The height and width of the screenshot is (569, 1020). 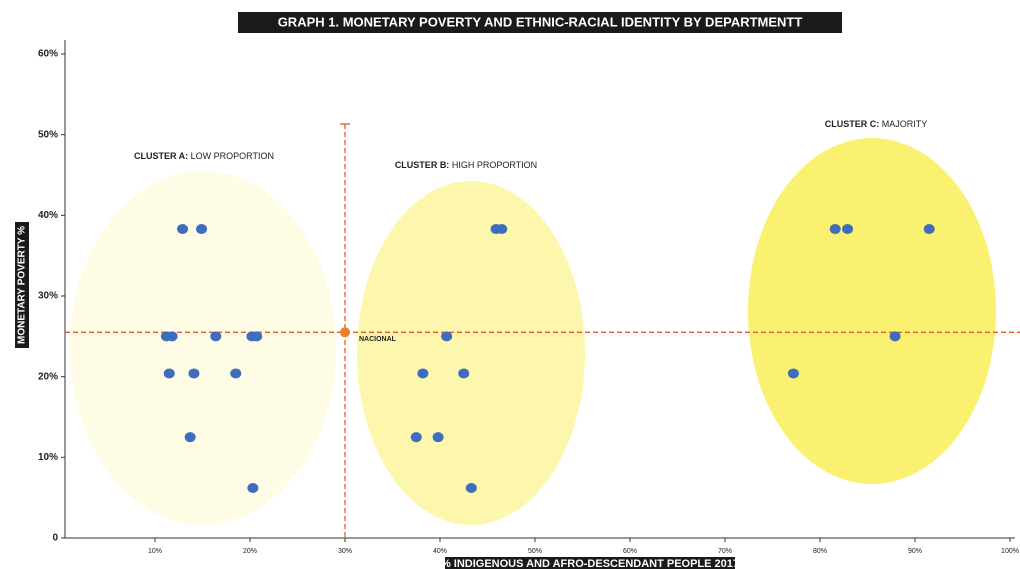 I want to click on x-tick-label: 40%, so click(x=440, y=551).